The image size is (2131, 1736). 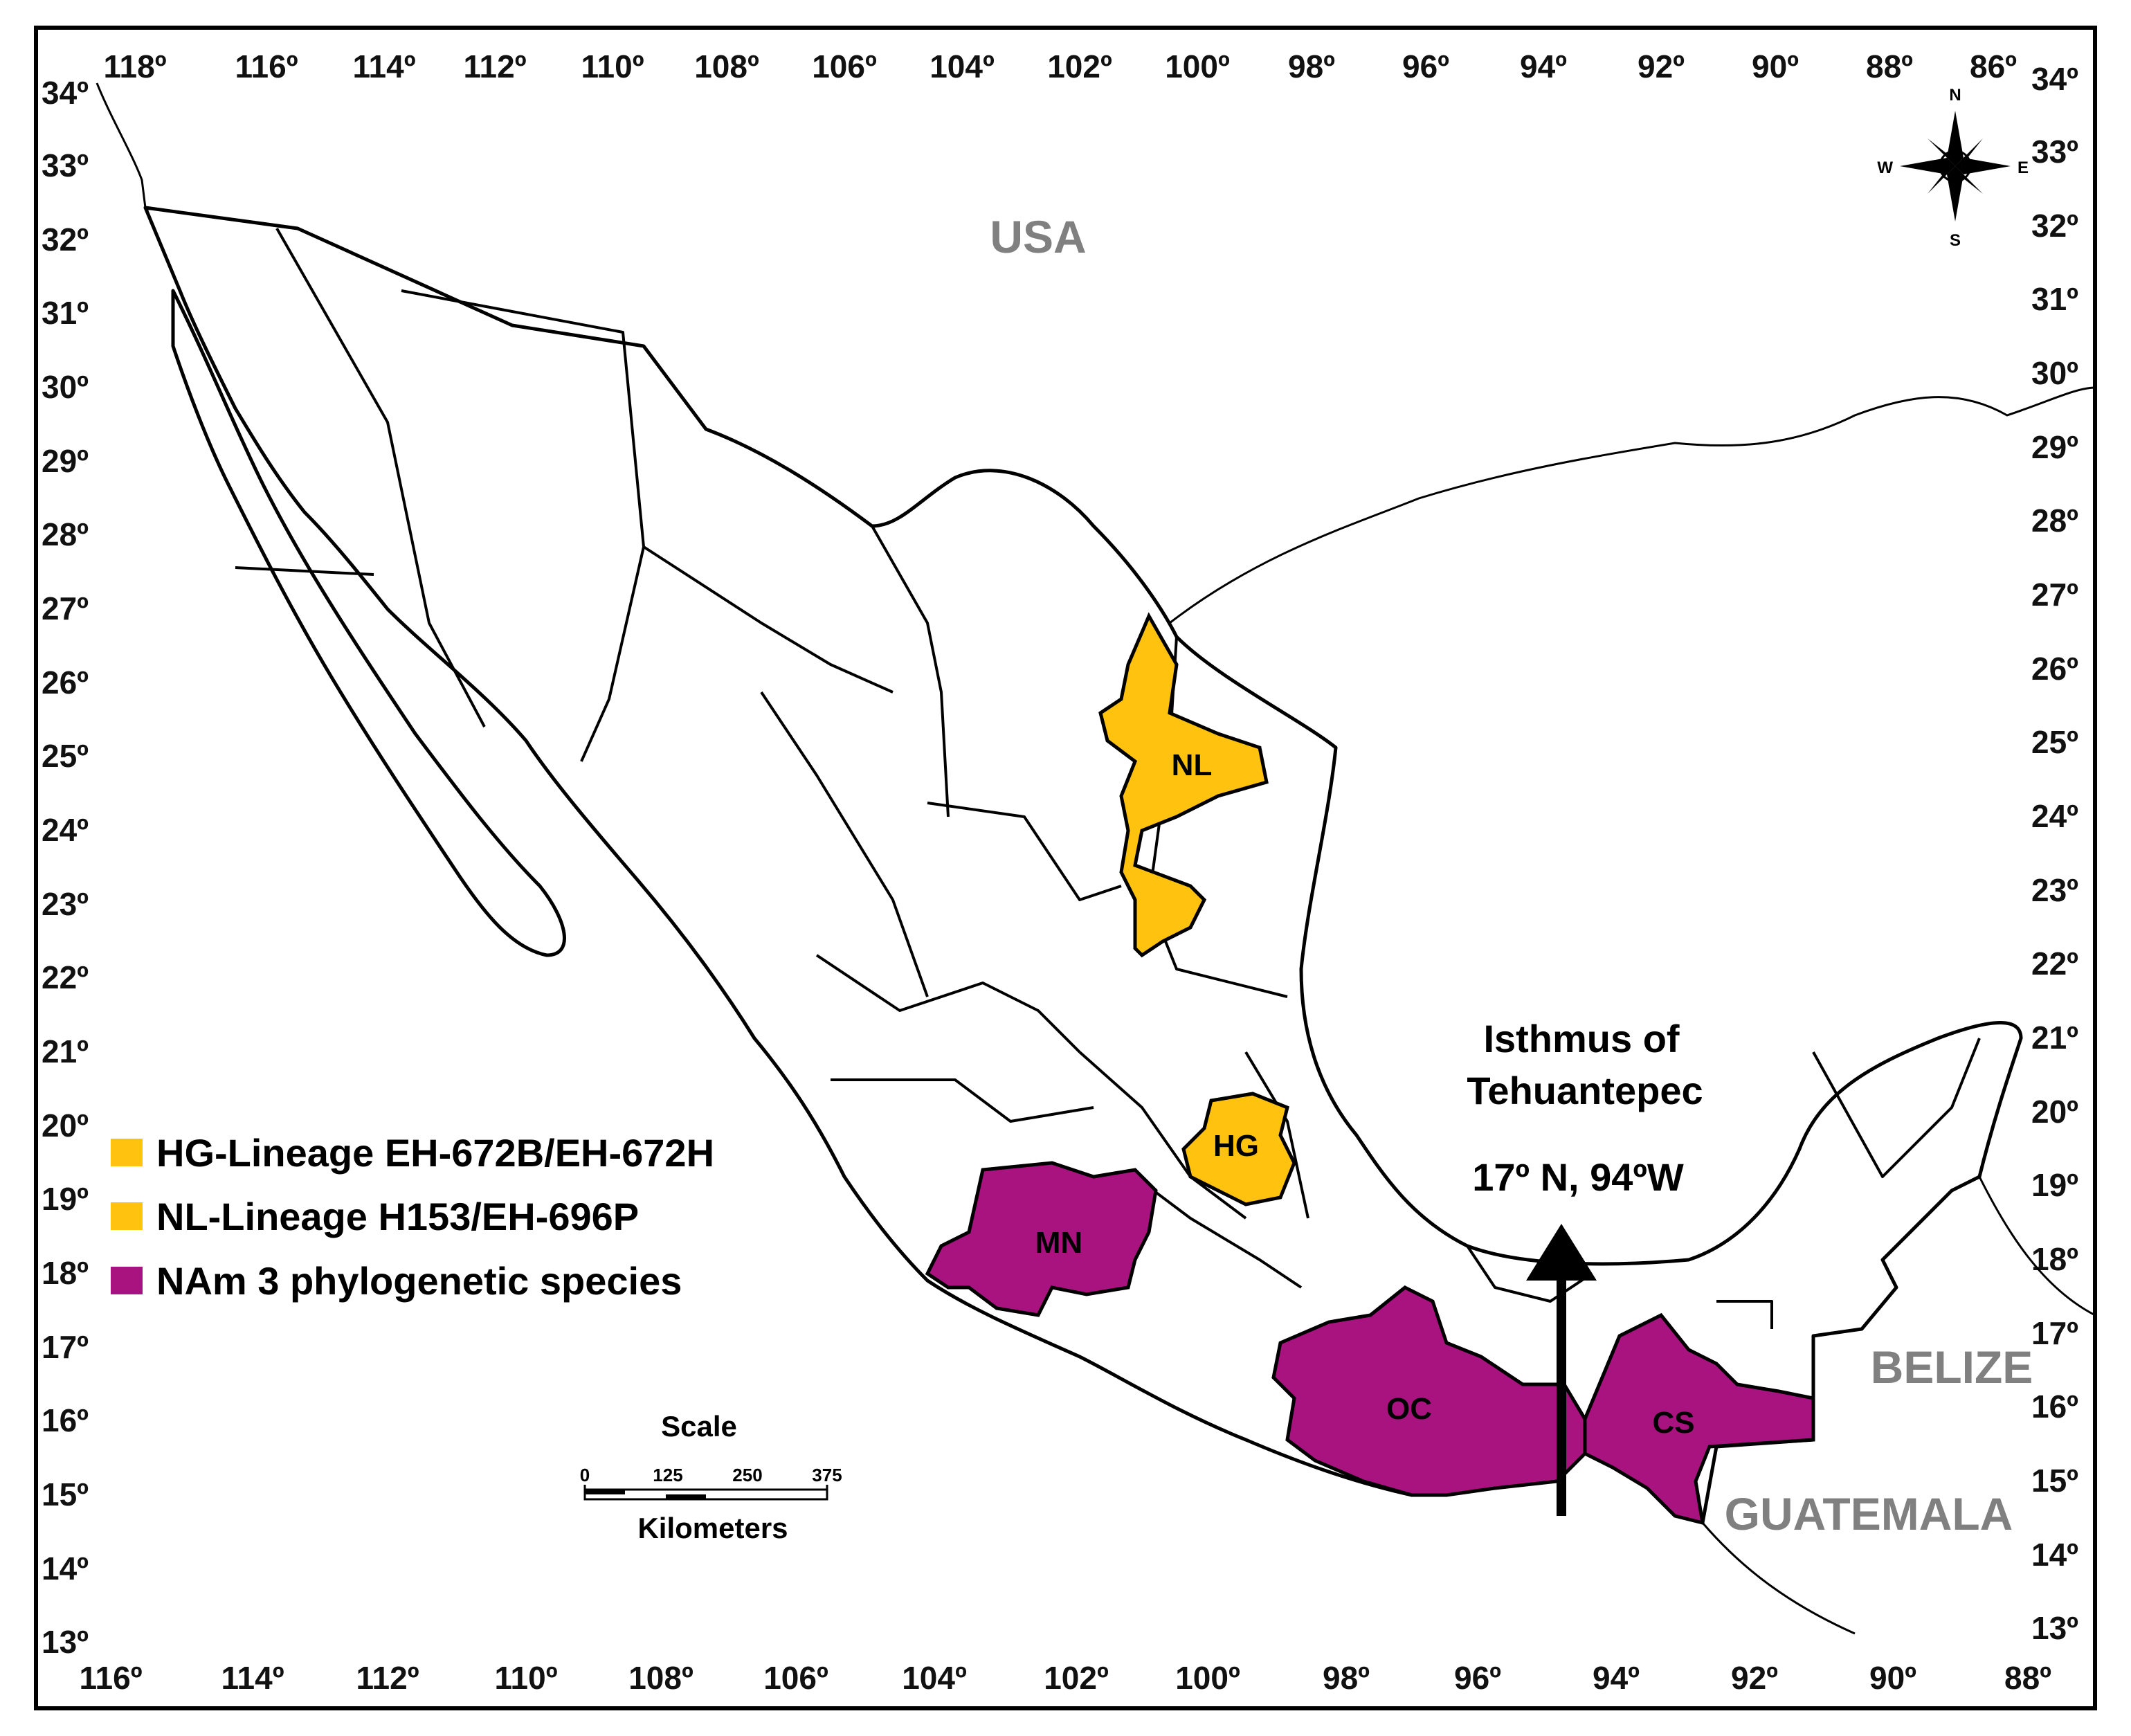 What do you see at coordinates (65, 1347) in the screenshot?
I see `left-lat-label: 17º` at bounding box center [65, 1347].